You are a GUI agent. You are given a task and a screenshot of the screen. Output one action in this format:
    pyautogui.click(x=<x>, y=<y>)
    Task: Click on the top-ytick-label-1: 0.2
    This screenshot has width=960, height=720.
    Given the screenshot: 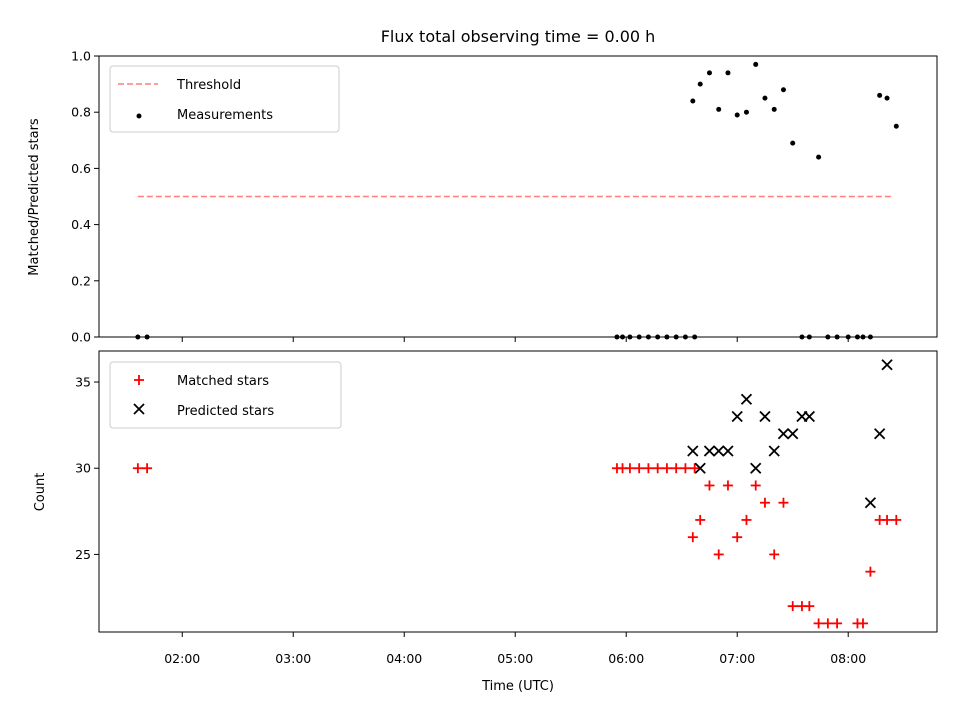 What is the action you would take?
    pyautogui.click(x=81, y=280)
    